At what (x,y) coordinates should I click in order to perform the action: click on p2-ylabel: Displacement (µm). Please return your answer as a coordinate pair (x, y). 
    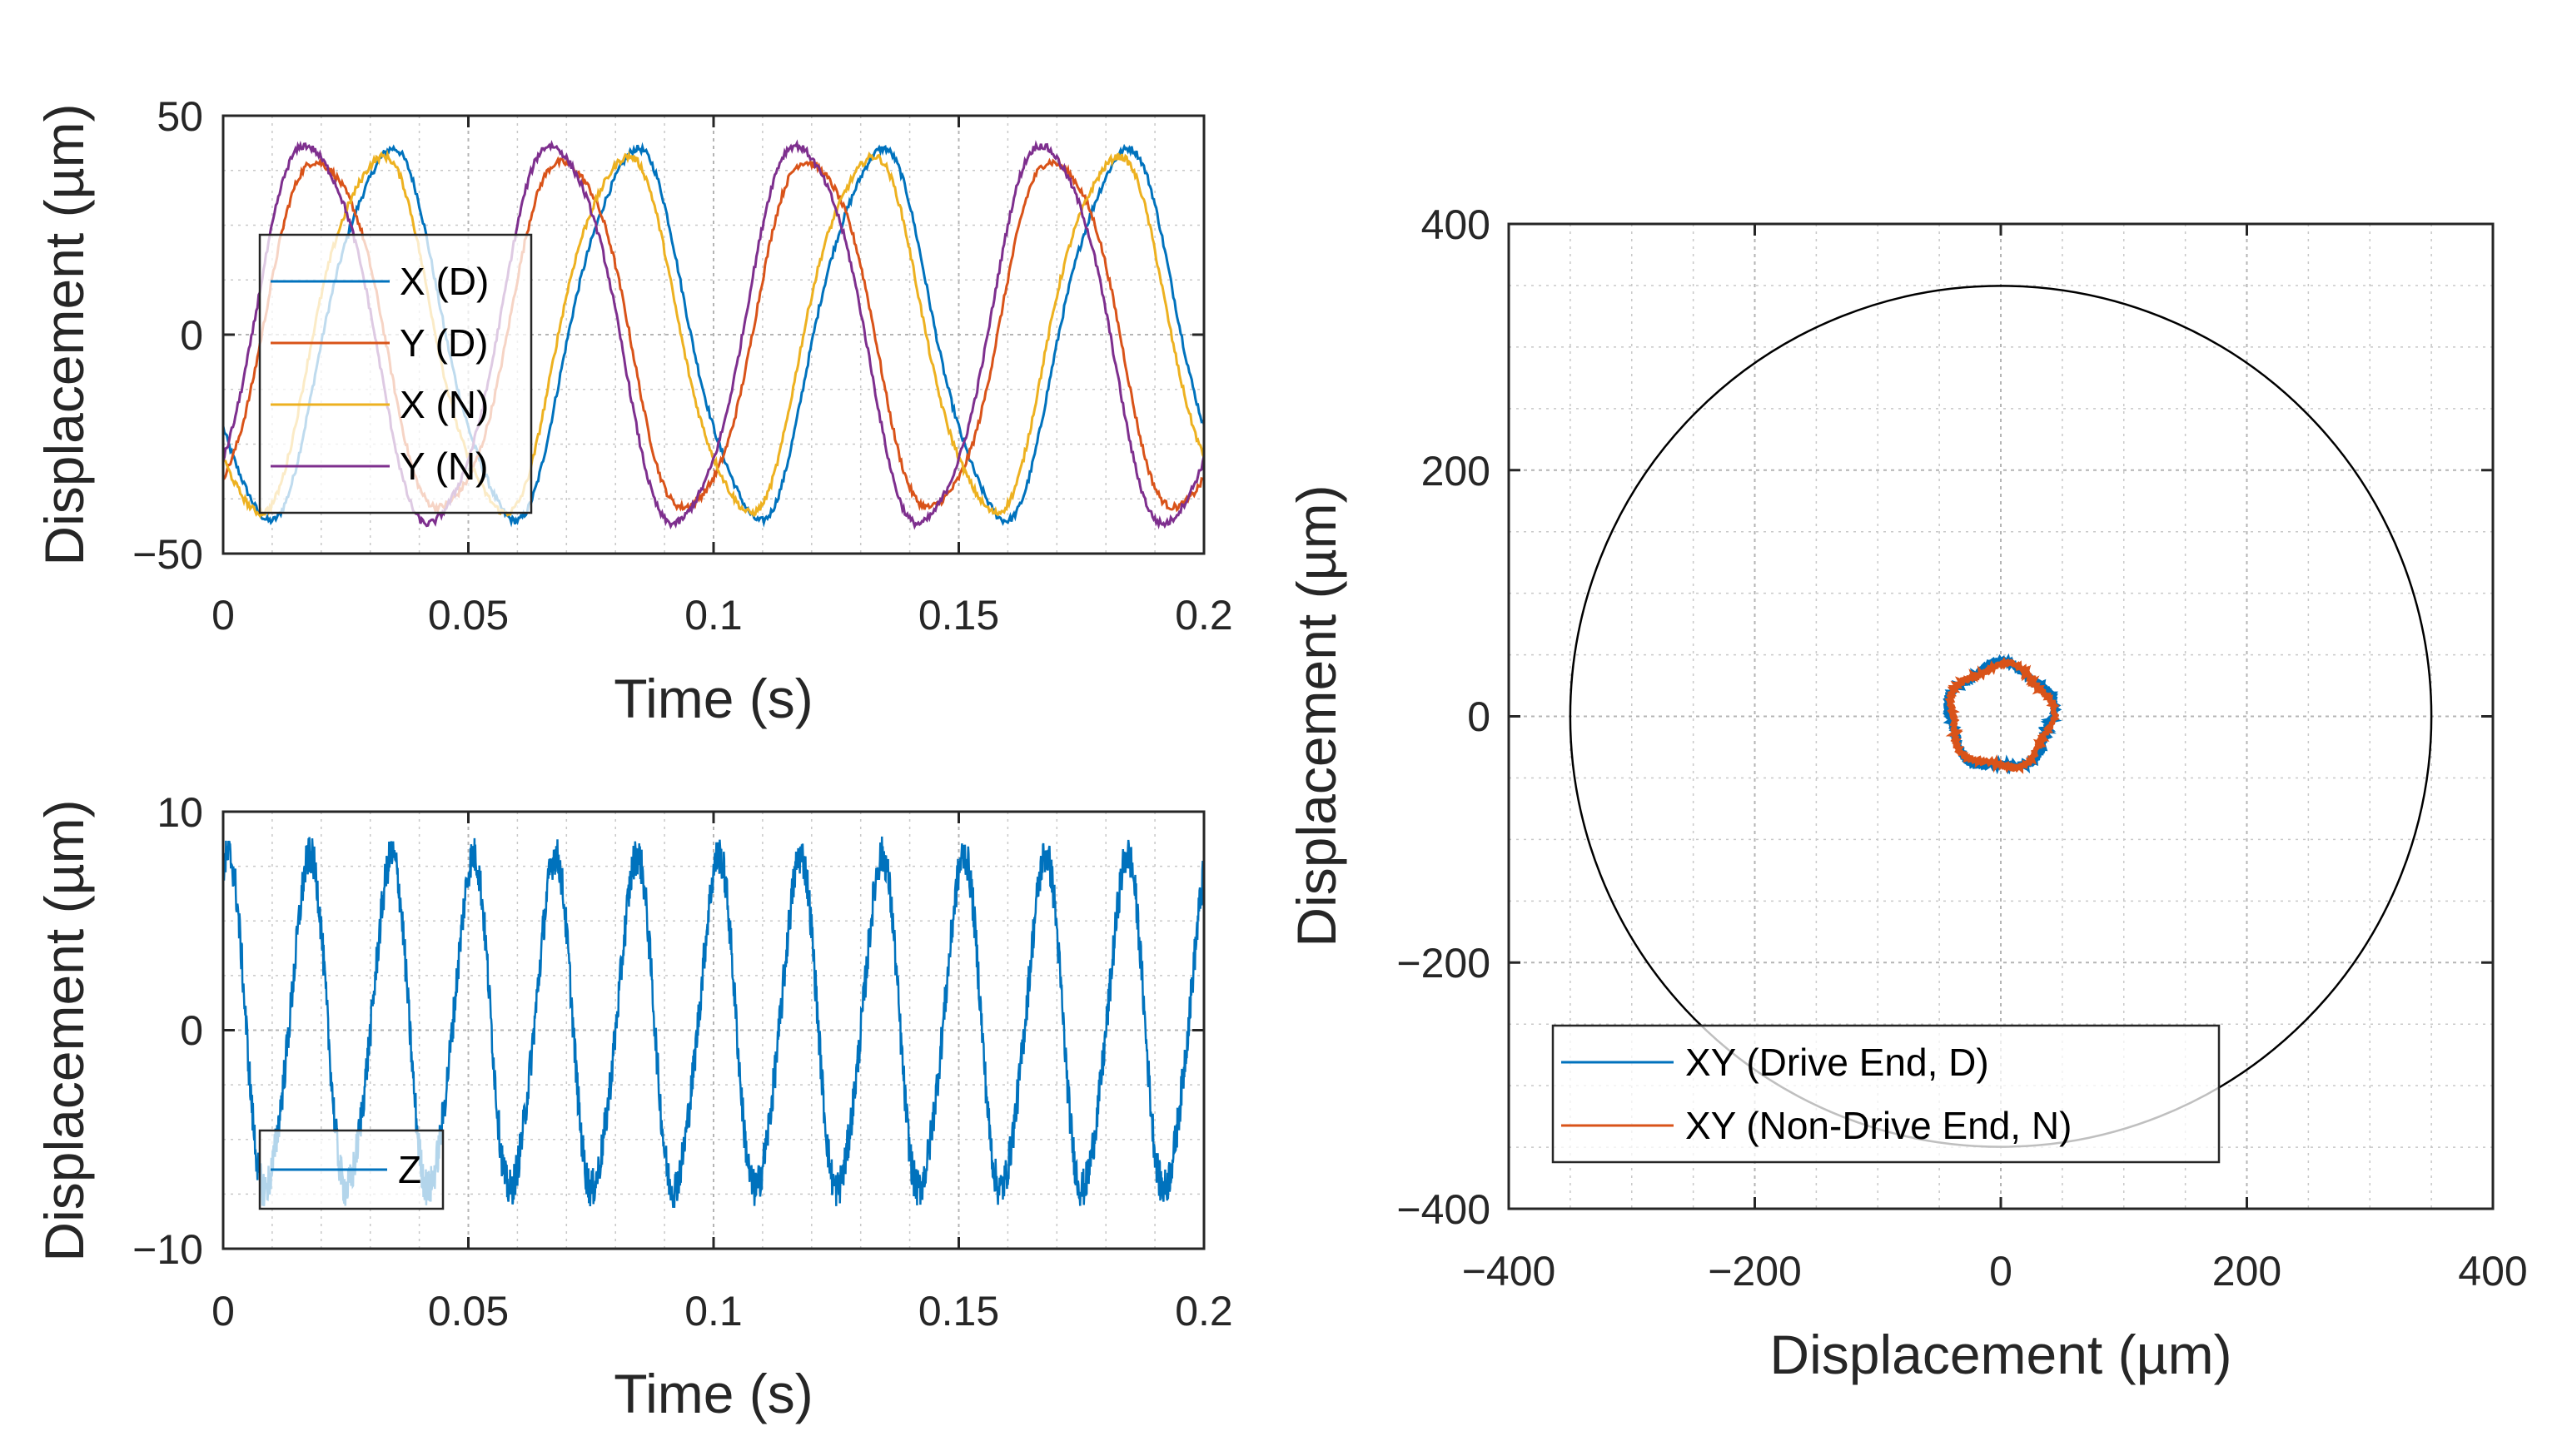
    Looking at the image, I should click on (64, 1030).